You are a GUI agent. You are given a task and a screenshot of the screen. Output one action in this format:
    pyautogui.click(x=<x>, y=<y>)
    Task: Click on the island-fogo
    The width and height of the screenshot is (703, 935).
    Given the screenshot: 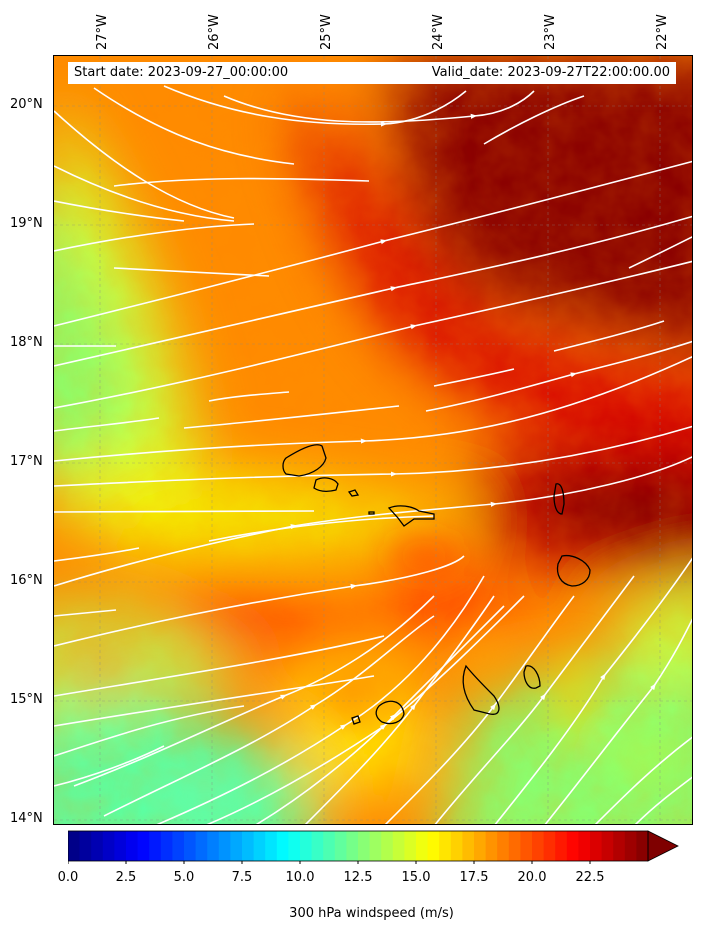 What is the action you would take?
    pyautogui.click(x=390, y=712)
    